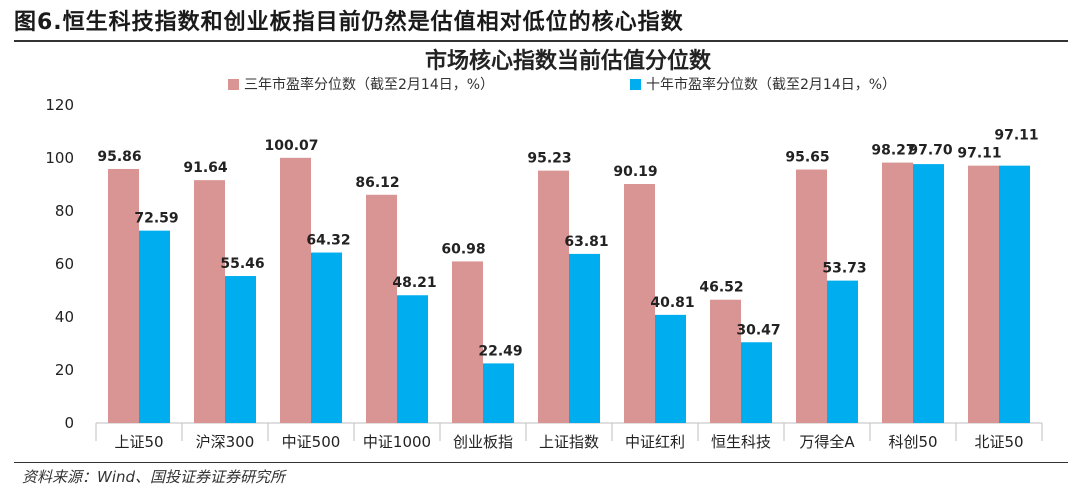 The height and width of the screenshot is (498, 1080). I want to click on data-label: 60.98, so click(463, 249).